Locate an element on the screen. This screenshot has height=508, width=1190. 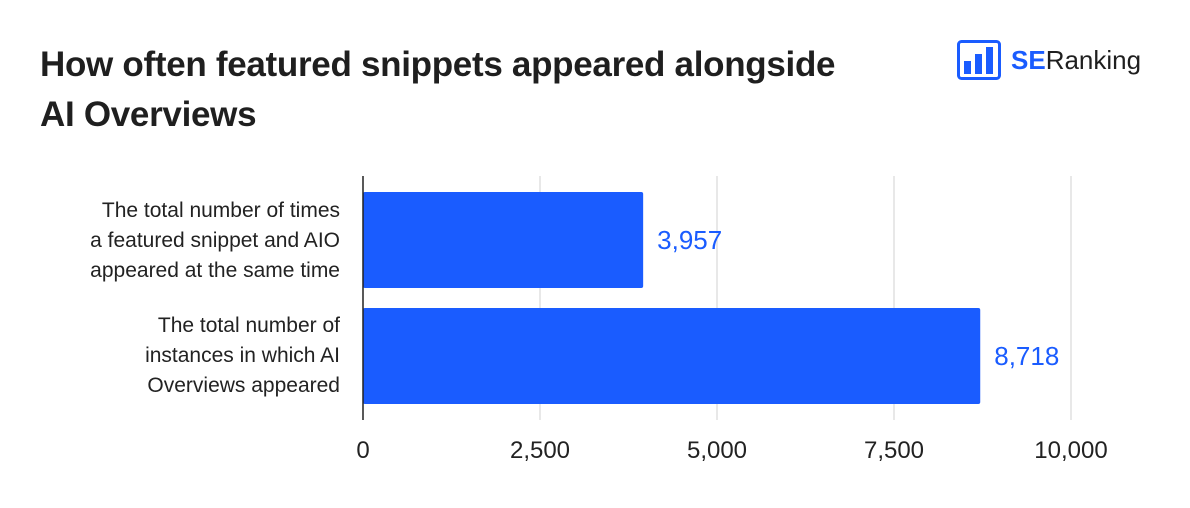
value-label-1: 3,957 is located at coordinates (689, 240).